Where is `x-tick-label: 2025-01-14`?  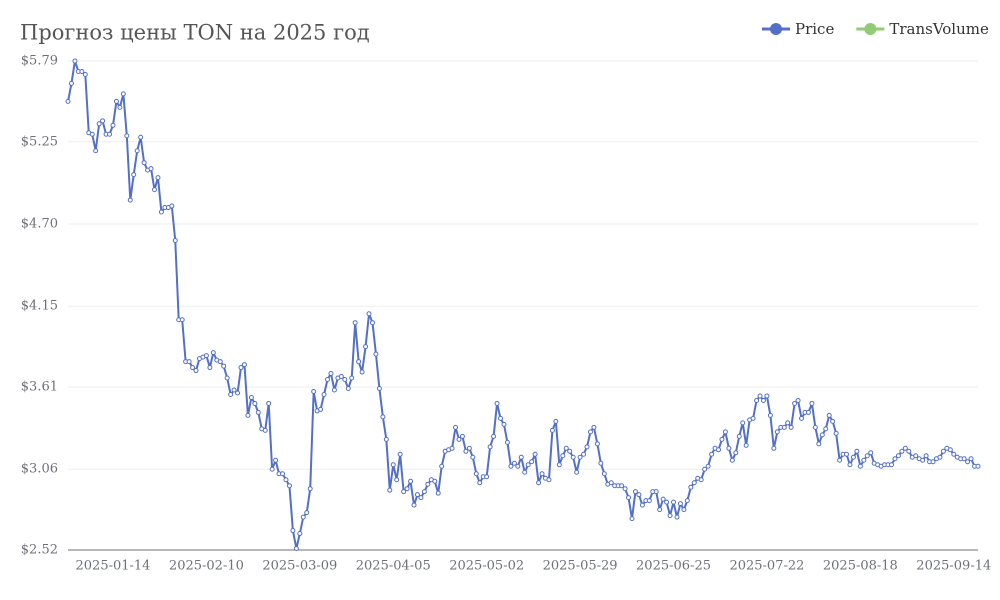 x-tick-label: 2025-01-14 is located at coordinates (113, 566).